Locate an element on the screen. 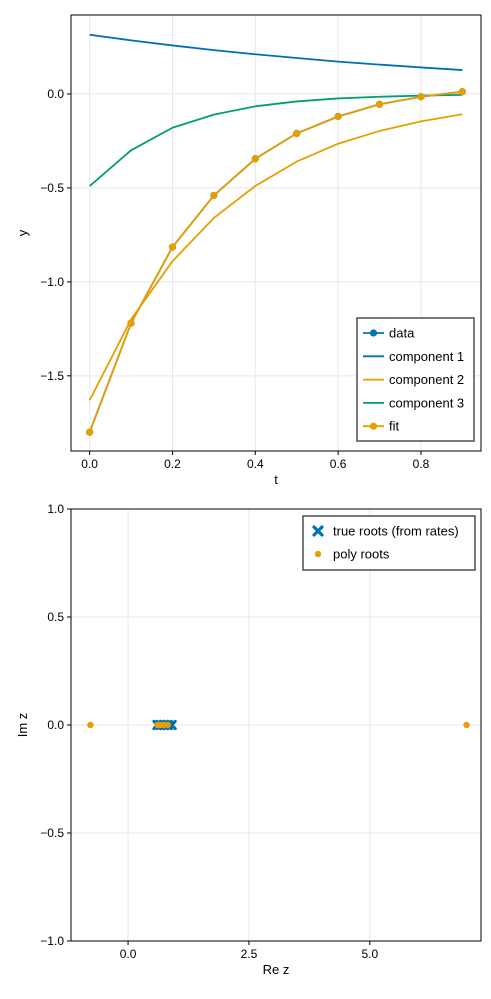 The width and height of the screenshot is (491, 999). legend-entry: true roots (from rates) is located at coordinates (385, 531).